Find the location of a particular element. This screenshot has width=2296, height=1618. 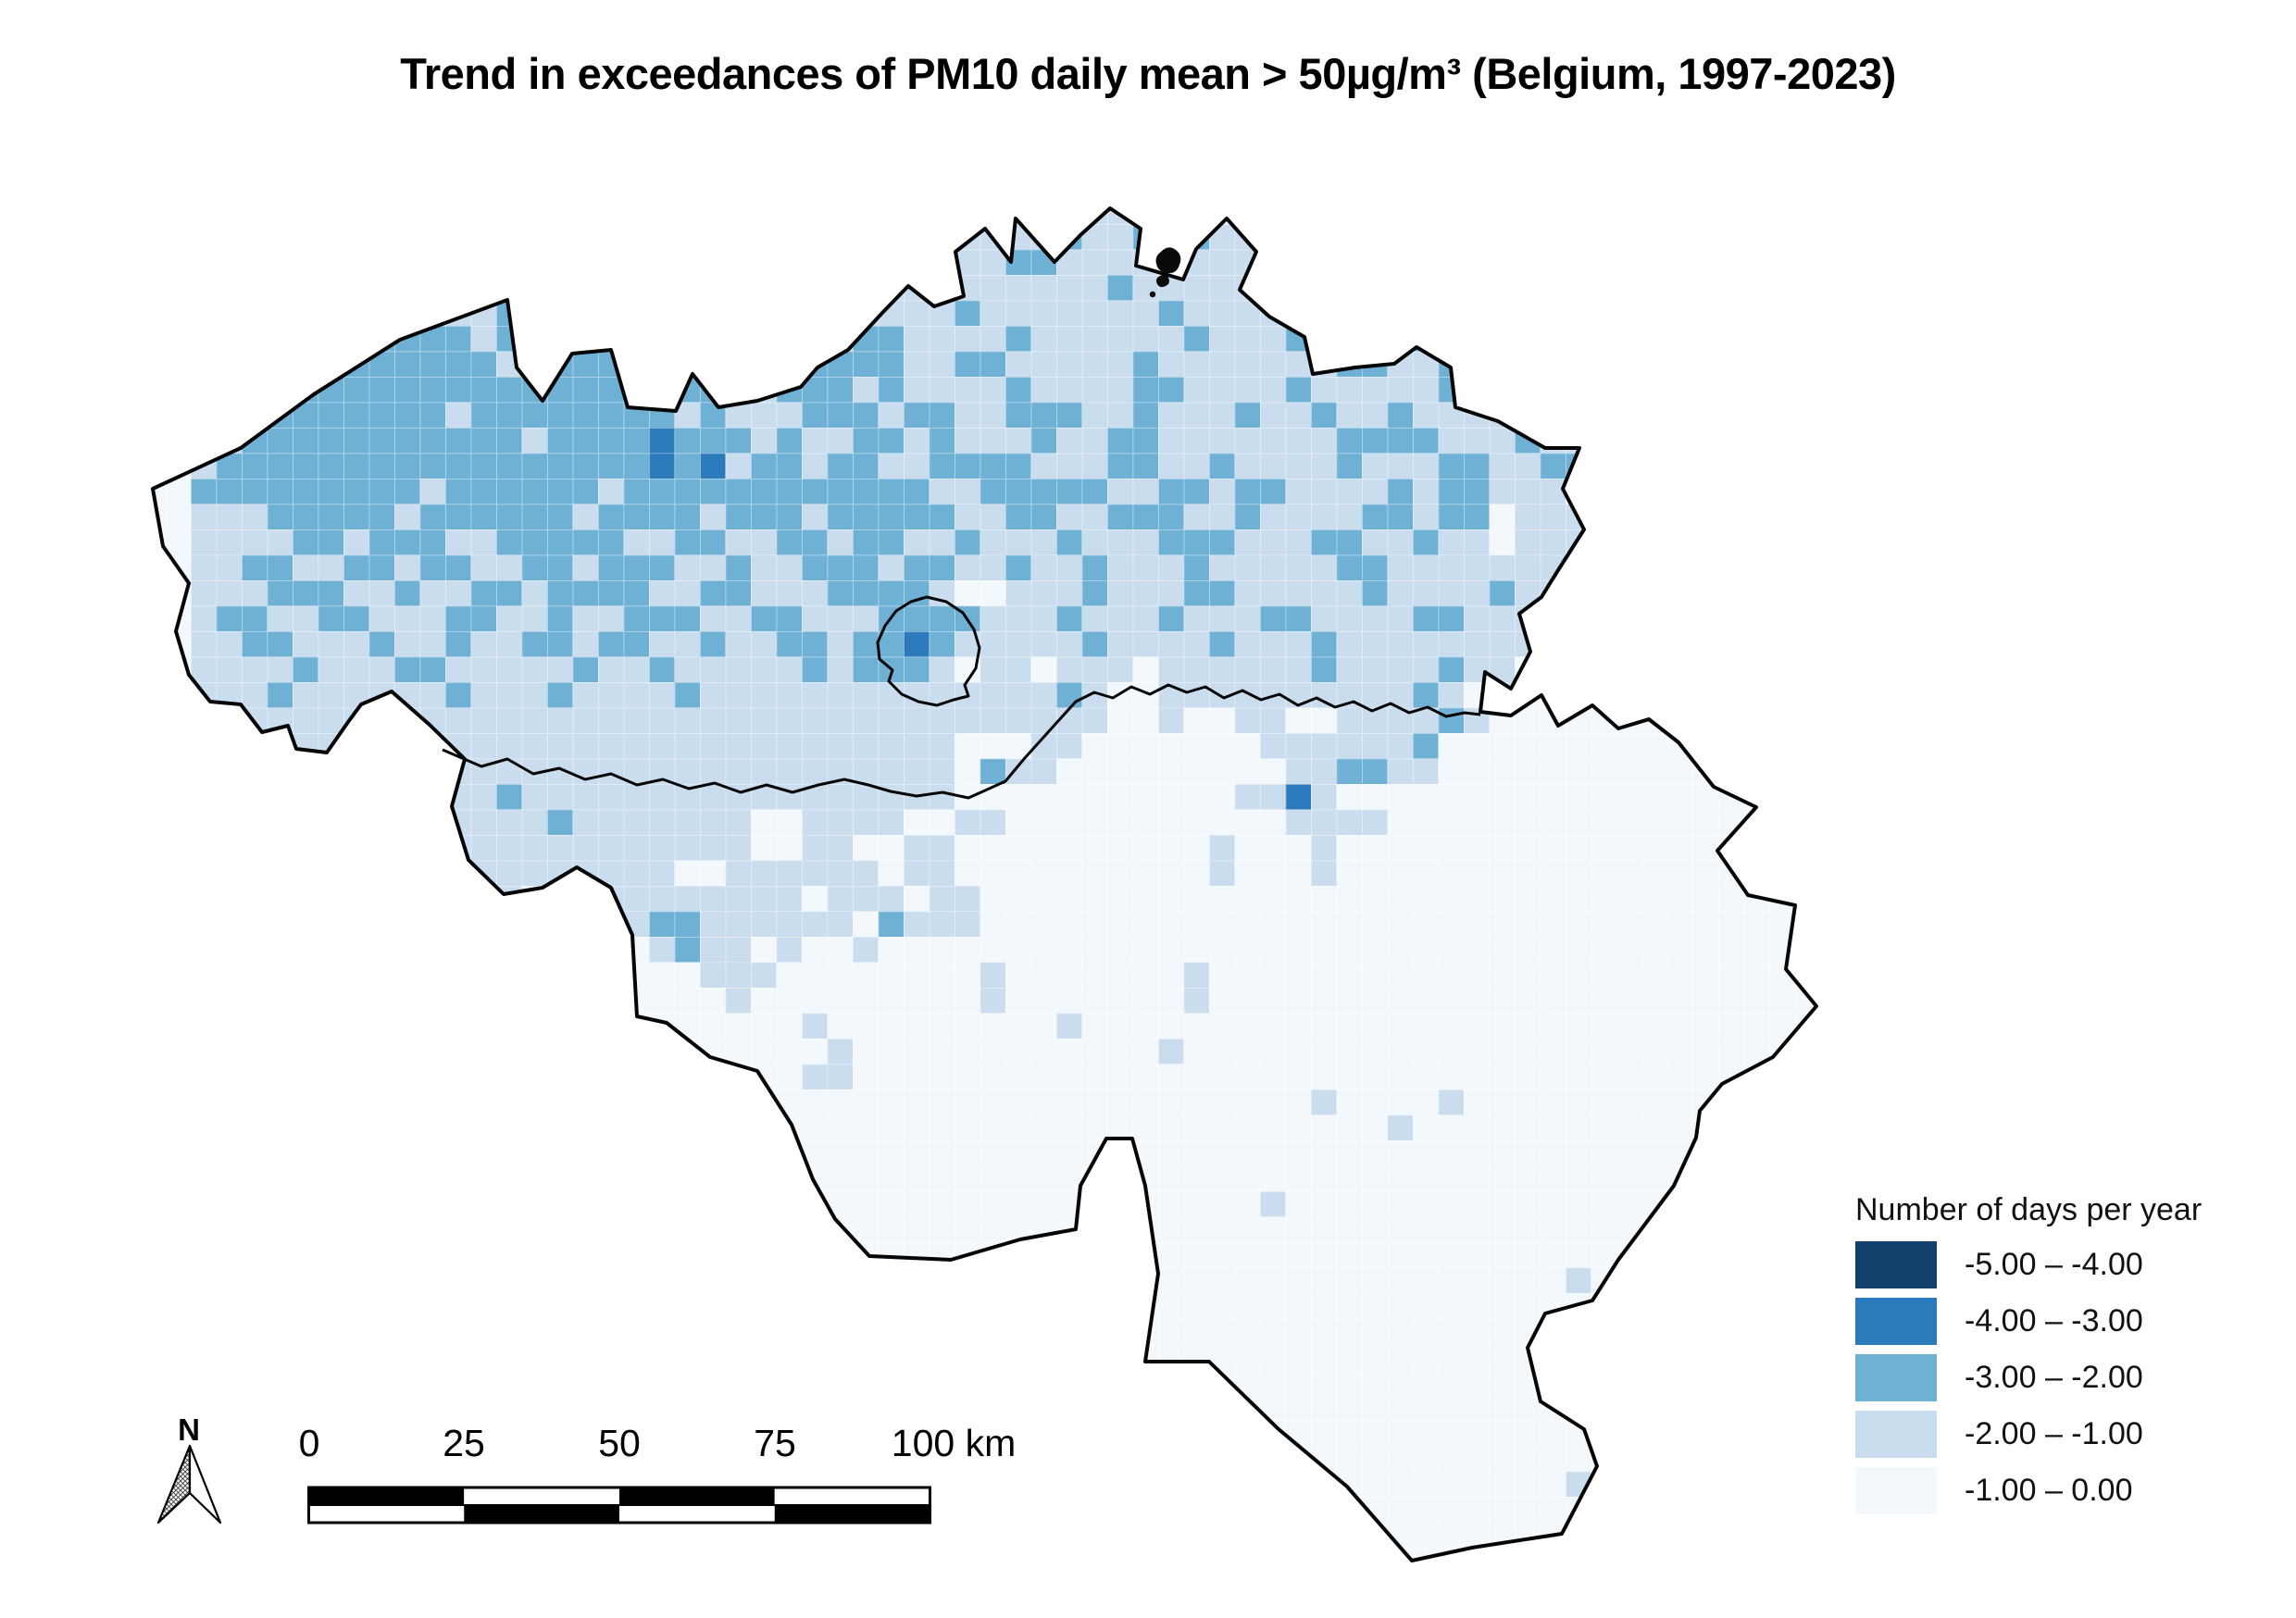

legend-label: -3.00 – -2.00 is located at coordinates (2054, 1377).